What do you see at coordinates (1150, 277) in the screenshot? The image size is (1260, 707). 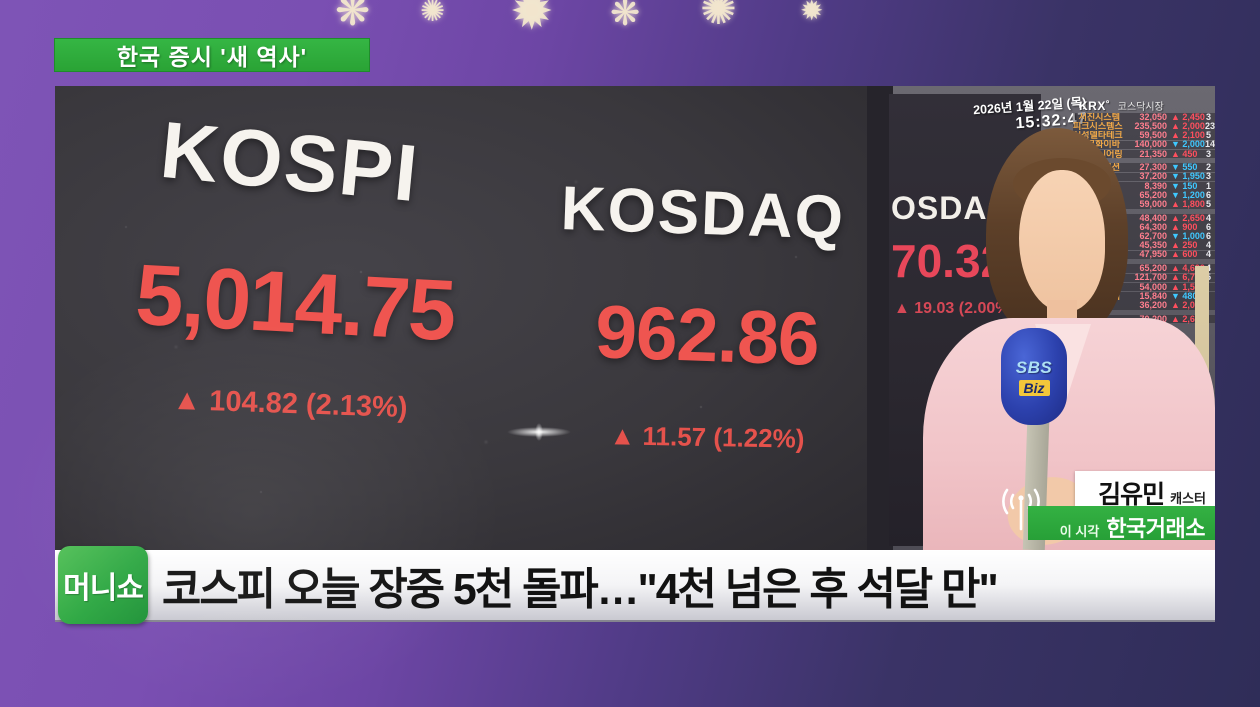 I see `stock-price: 121,700` at bounding box center [1150, 277].